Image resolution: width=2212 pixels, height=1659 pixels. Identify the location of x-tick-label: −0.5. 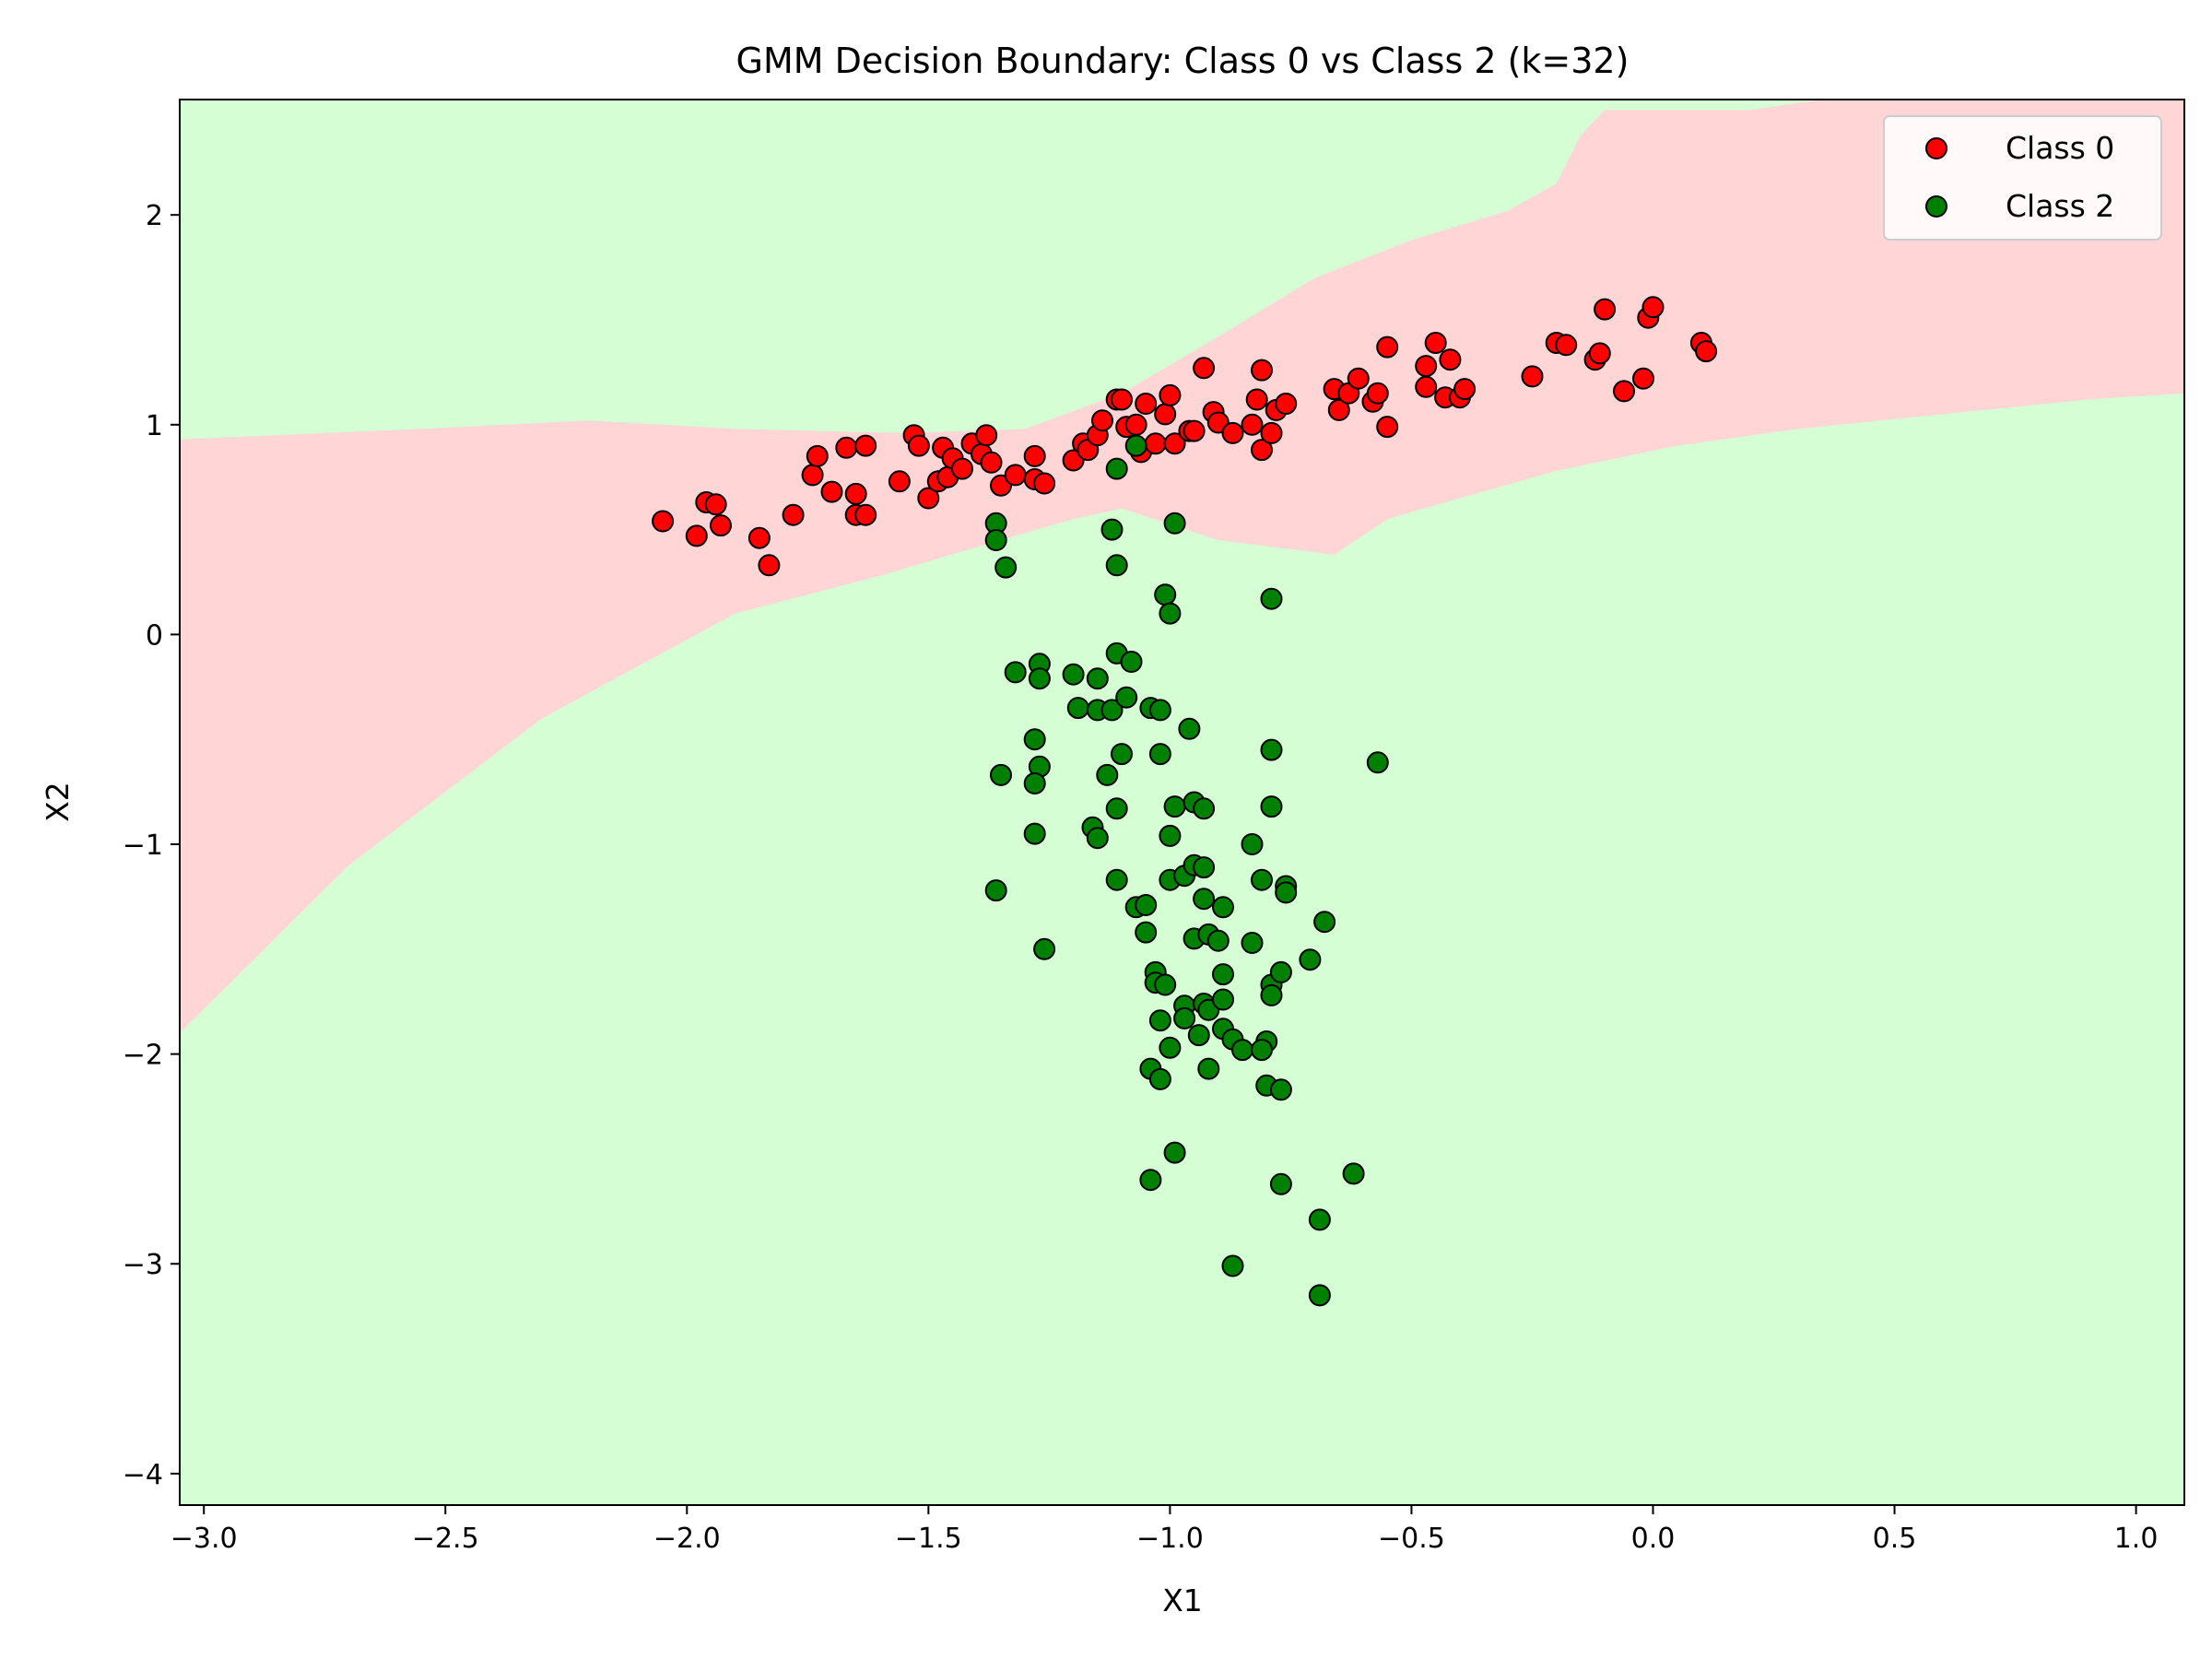
(1411, 1539).